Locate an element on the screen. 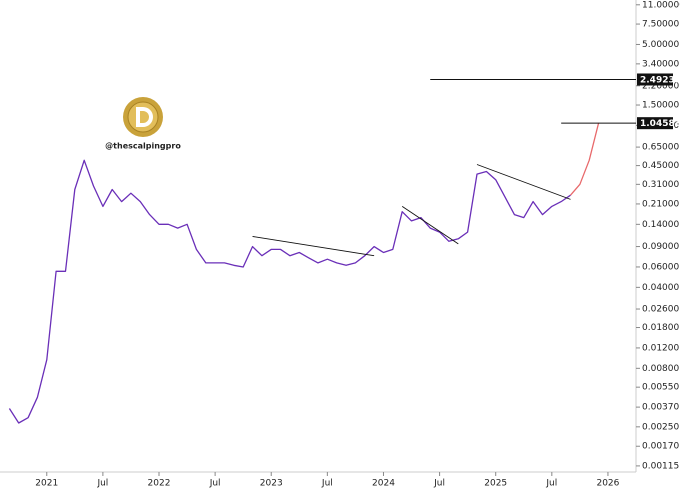  y-tick-label: 0.01800 is located at coordinates (660, 328).